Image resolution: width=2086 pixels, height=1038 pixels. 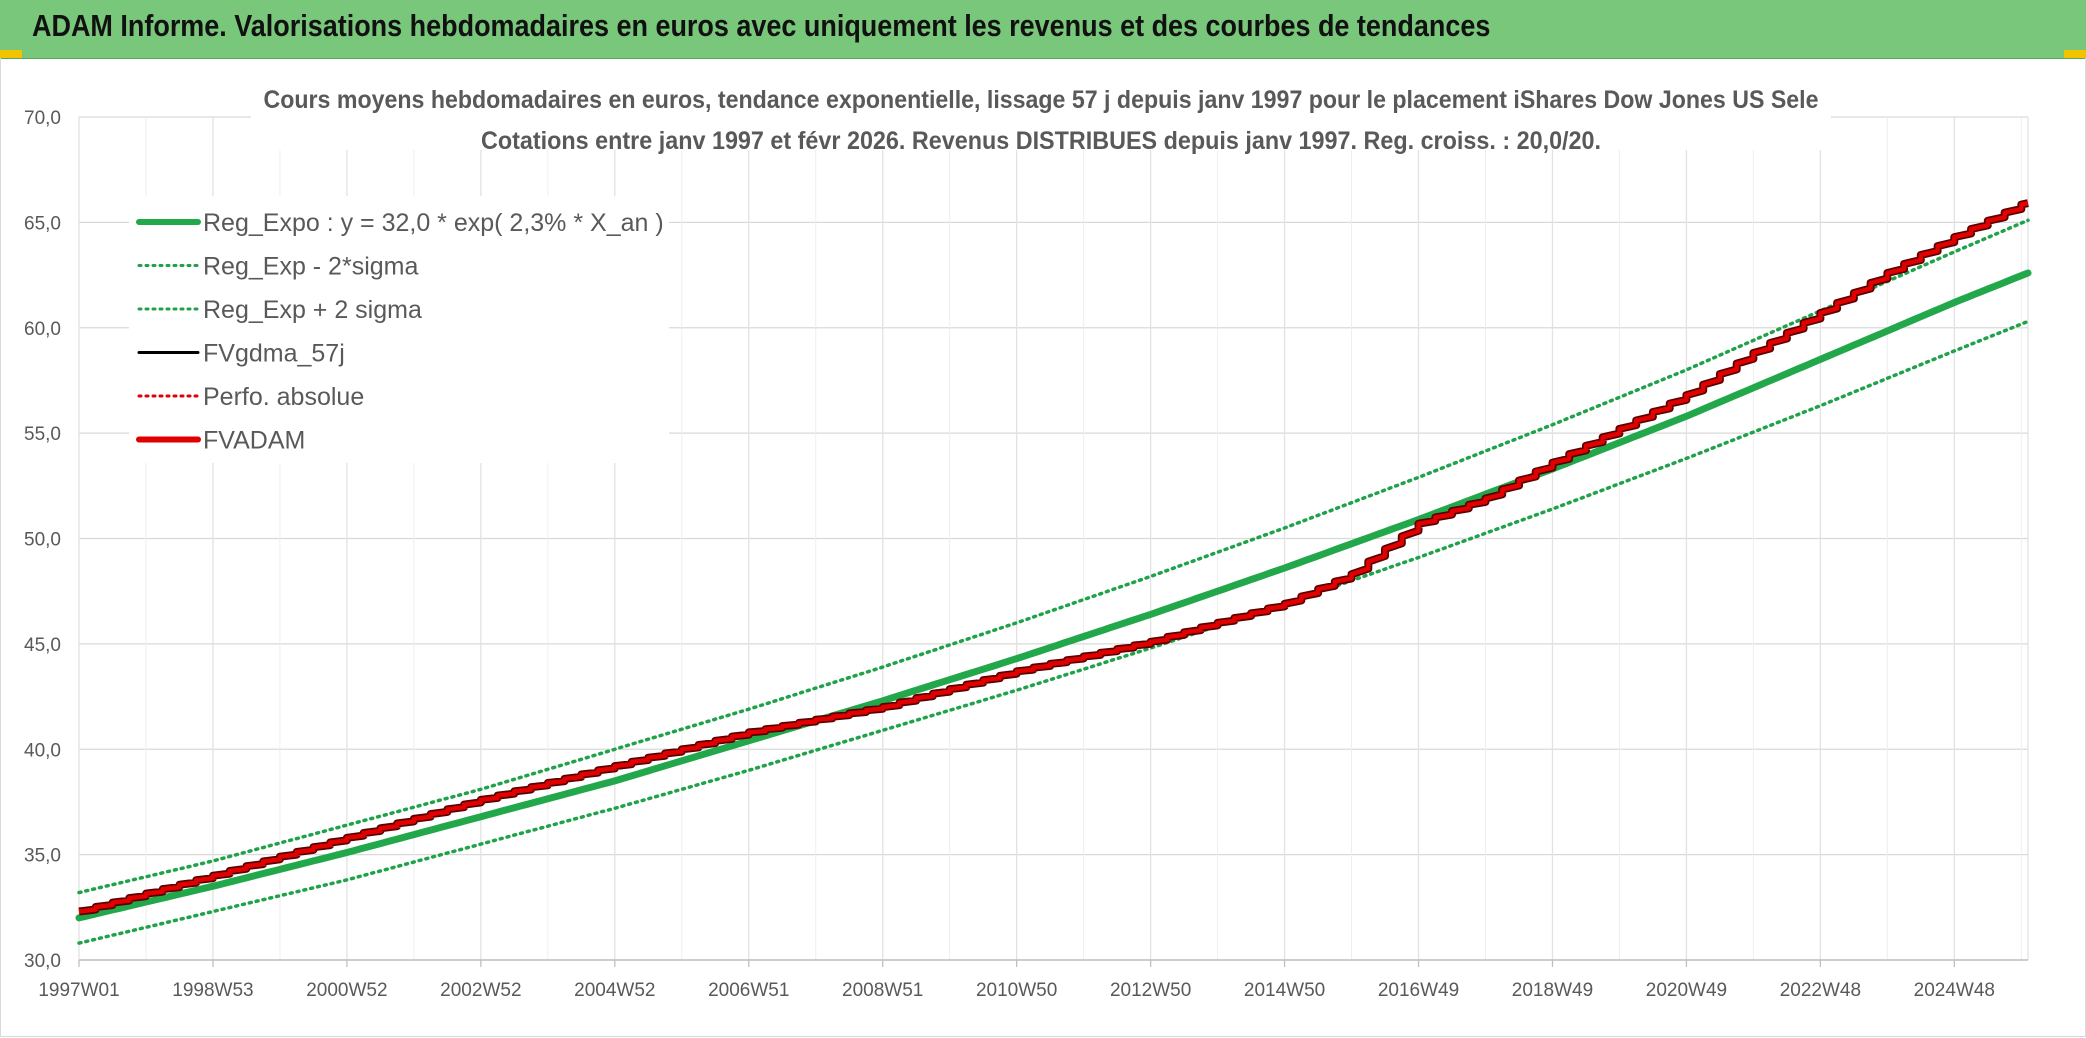 I want to click on x-tick-label: 2024W48, so click(x=1954, y=990).